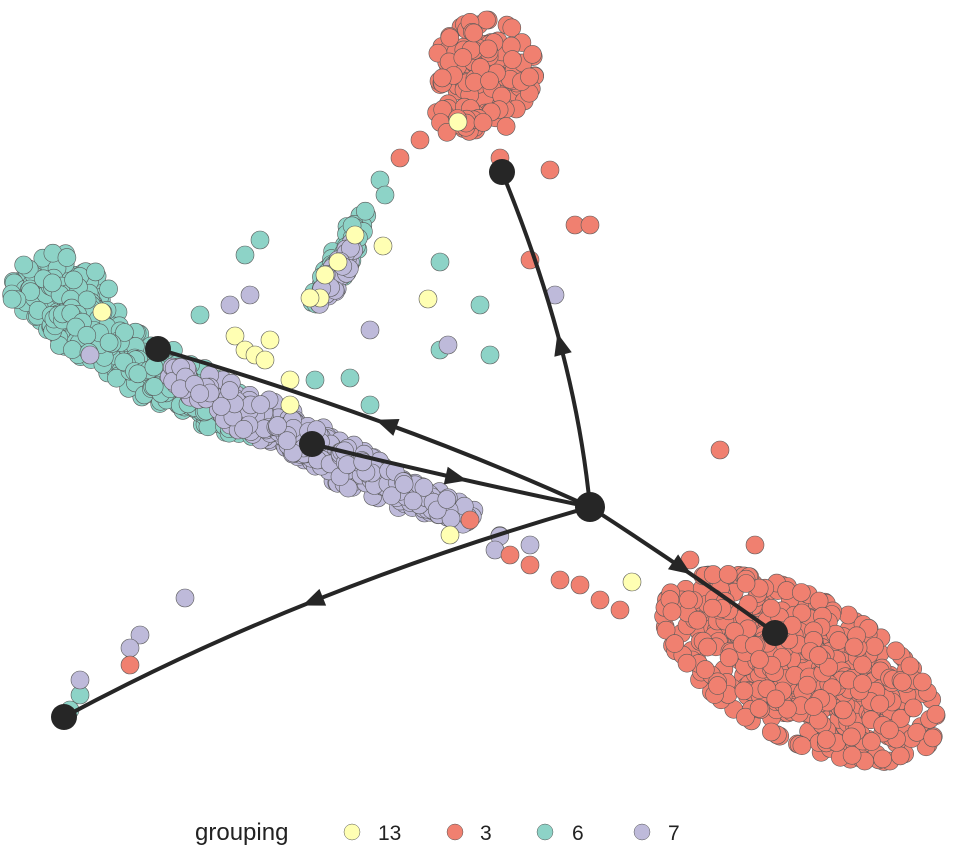 The width and height of the screenshot is (960, 860). Describe the element at coordinates (437, 832) in the screenshot. I see `legend: grouping 13 3 6 7` at that location.